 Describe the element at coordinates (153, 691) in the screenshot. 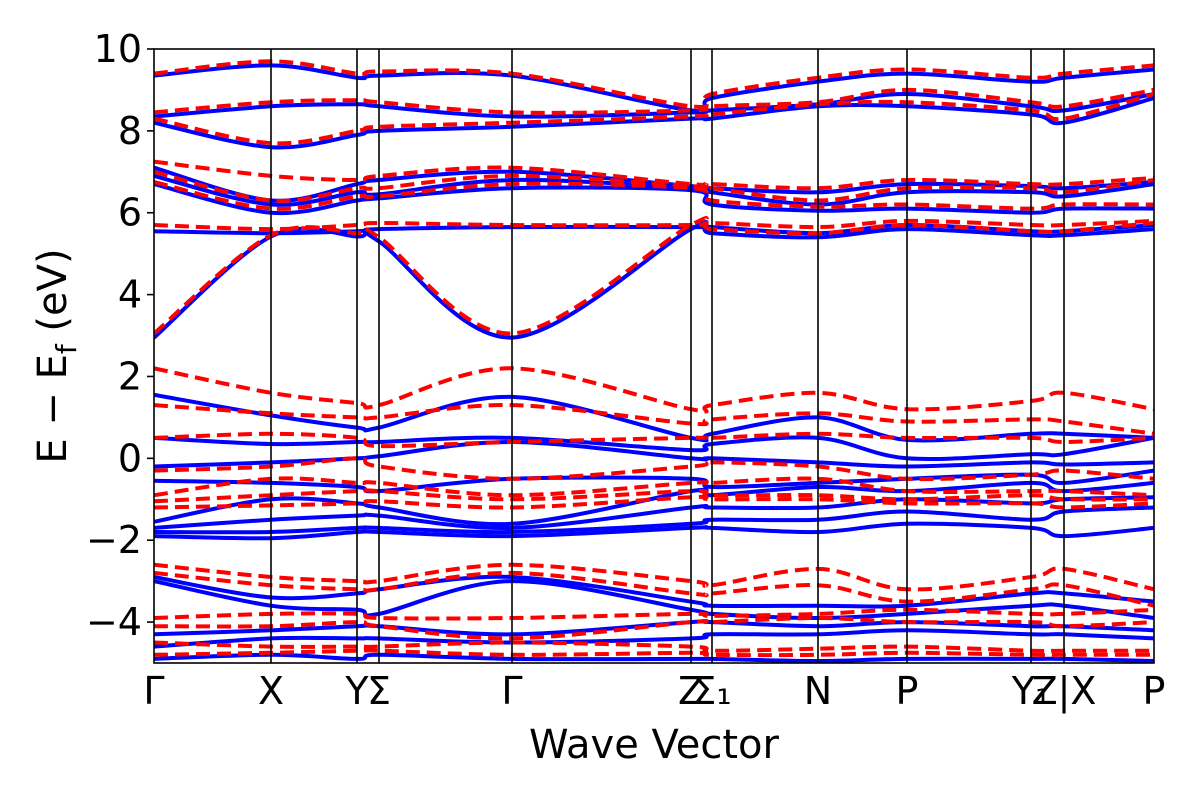

I see `x-tick-label-0: Γ` at that location.